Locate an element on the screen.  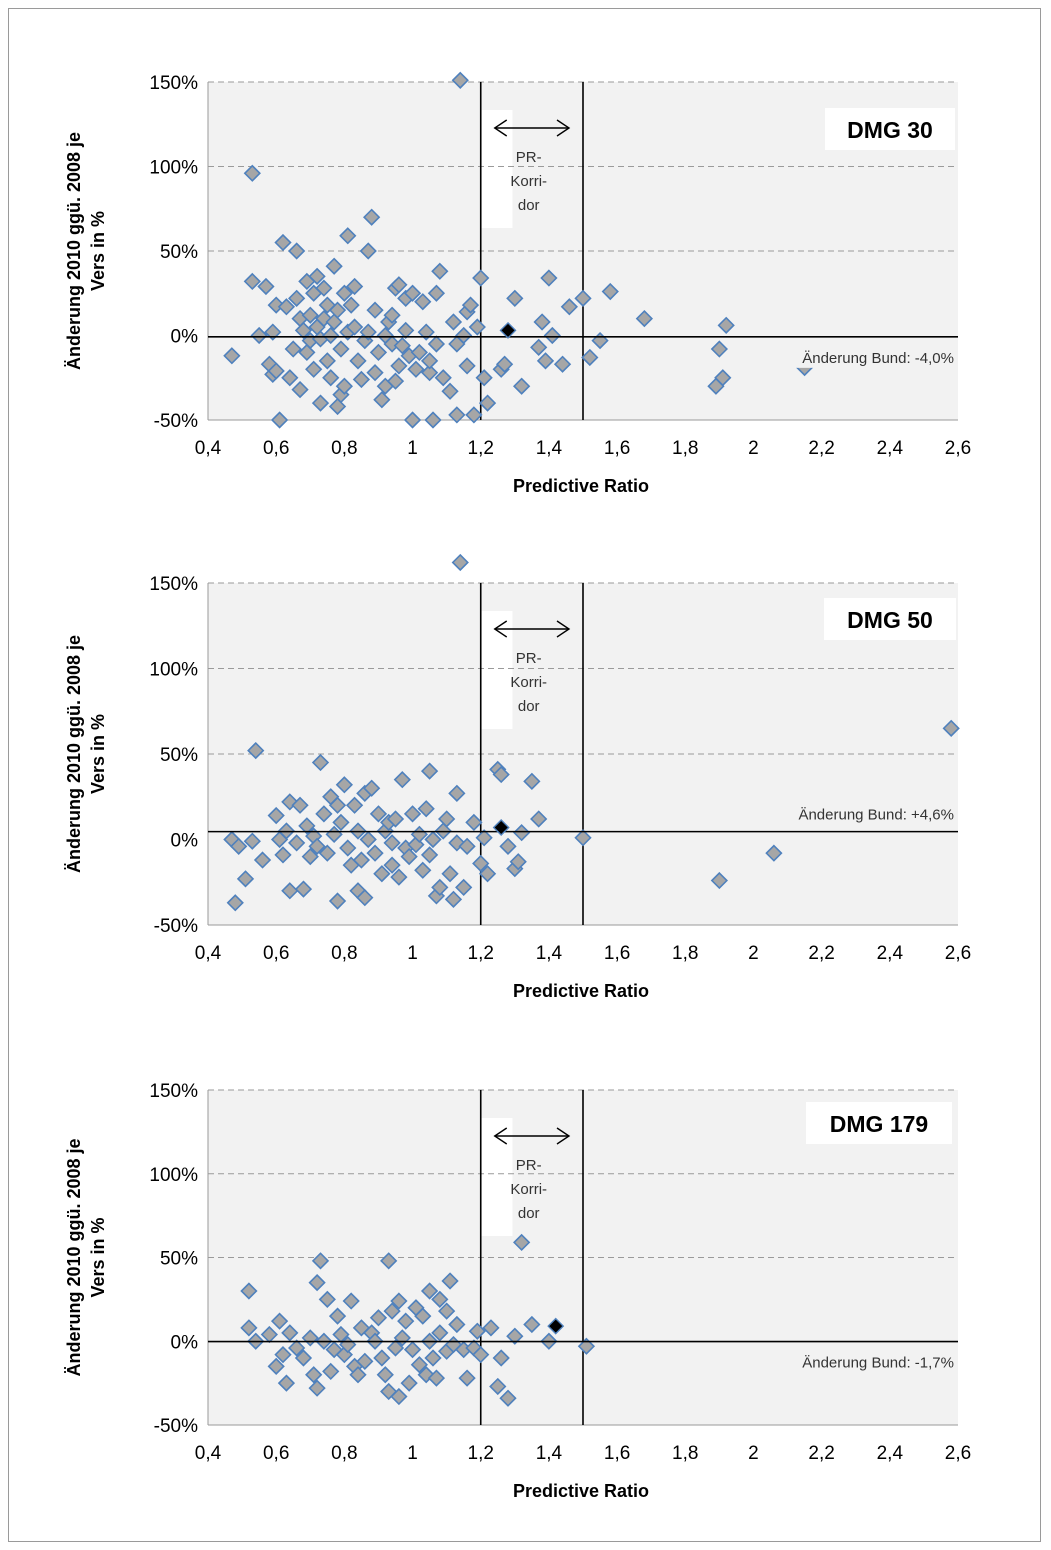
bund-label-bg is located at coordinates (851, 1361).